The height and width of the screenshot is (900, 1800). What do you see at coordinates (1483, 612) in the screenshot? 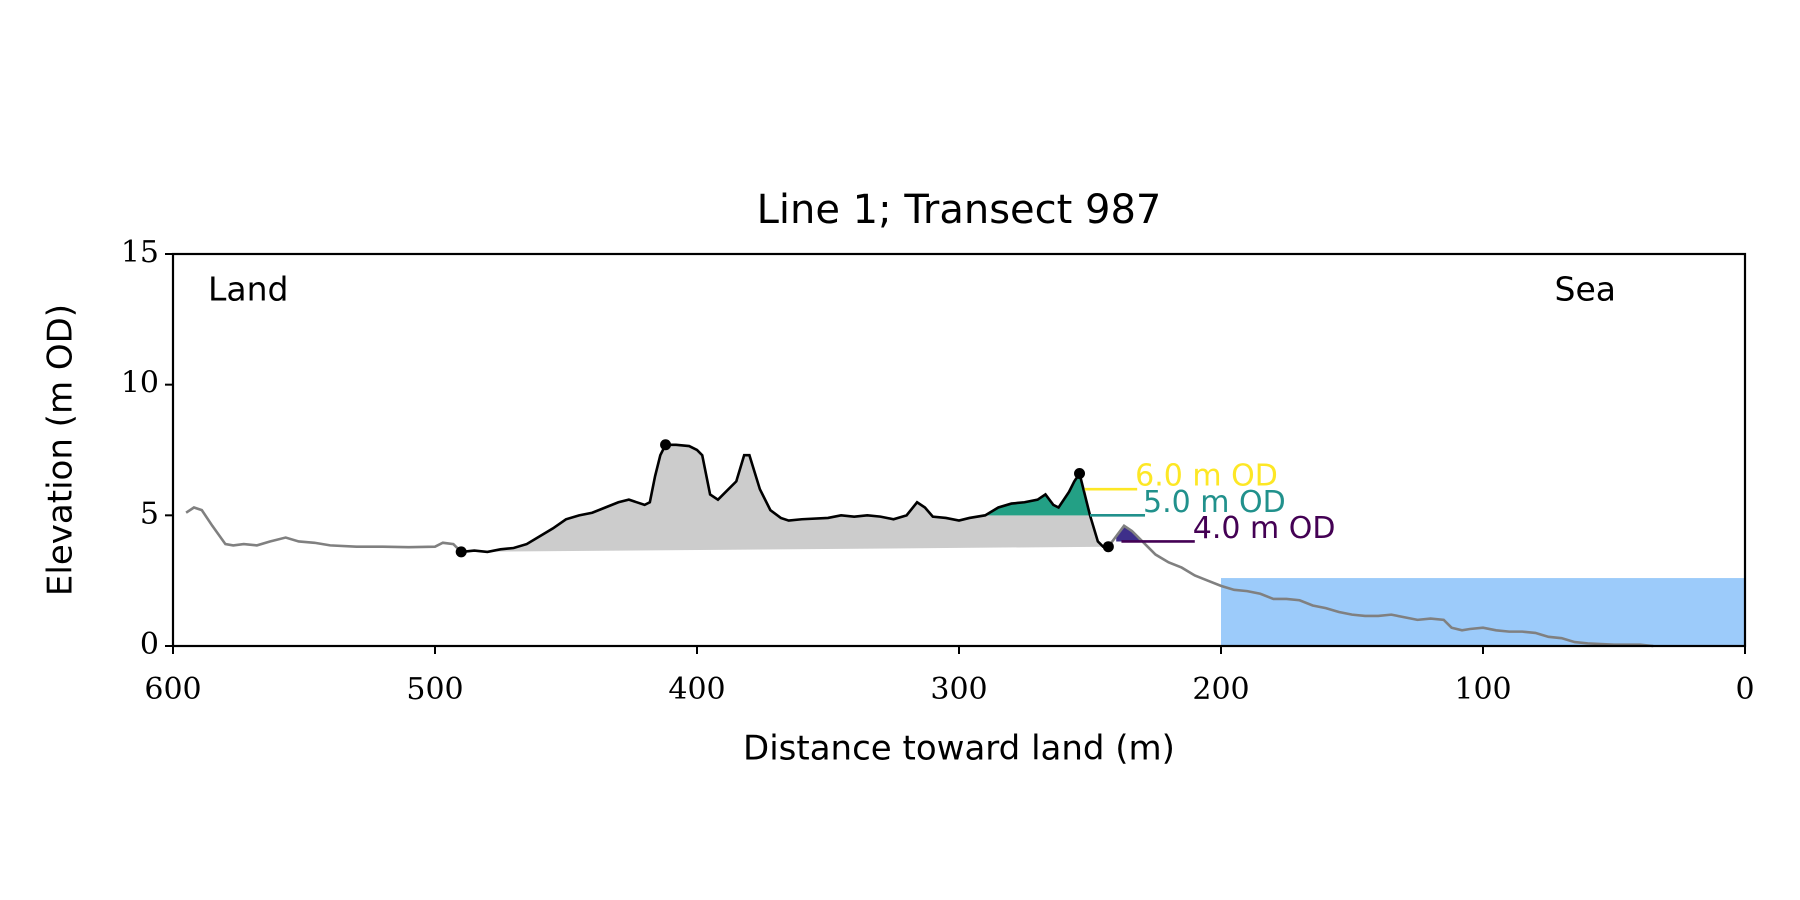
I see `mhws-area` at bounding box center [1483, 612].